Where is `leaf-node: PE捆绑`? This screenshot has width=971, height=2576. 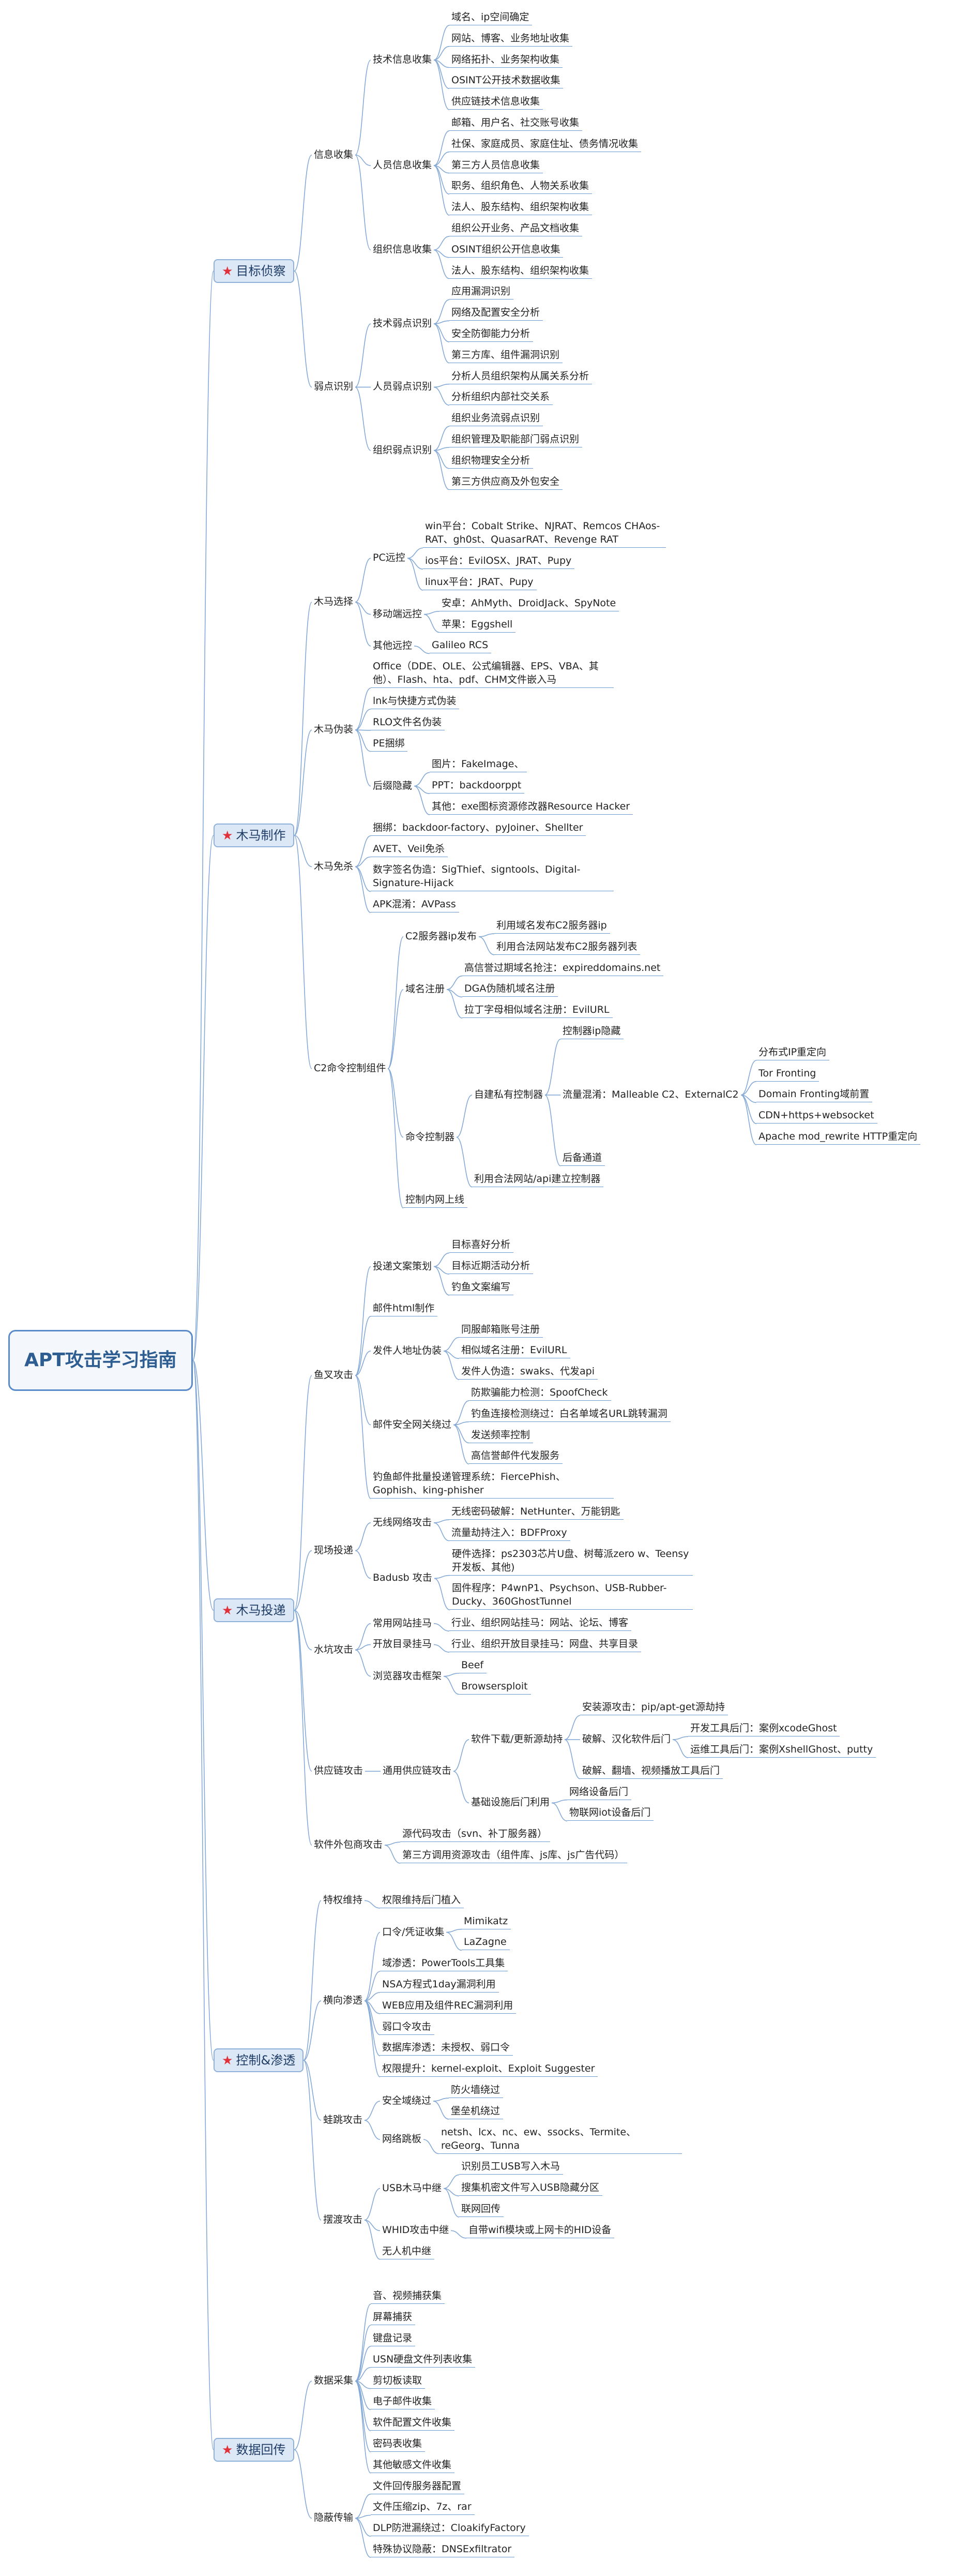
leaf-node: PE捆绑 is located at coordinates (390, 744).